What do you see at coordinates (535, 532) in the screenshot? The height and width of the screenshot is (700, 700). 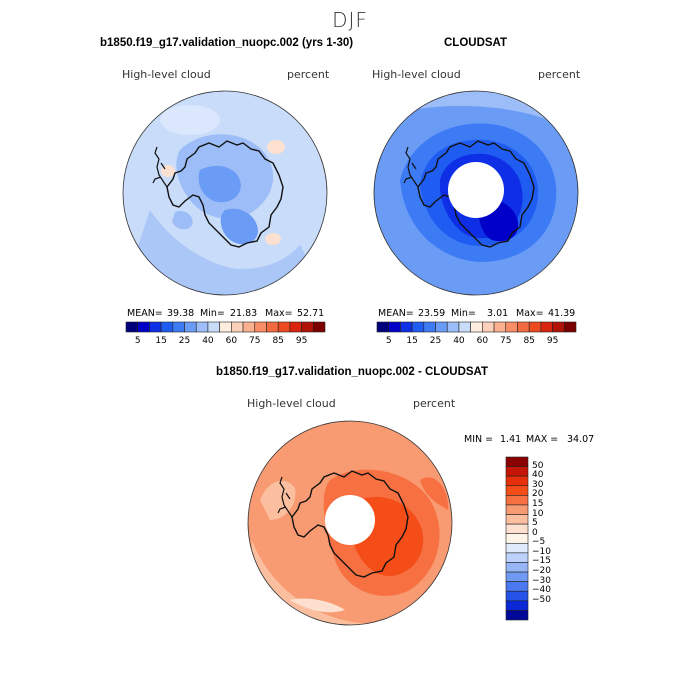 I see `panel3-colorbar-tick-label: 0` at bounding box center [535, 532].